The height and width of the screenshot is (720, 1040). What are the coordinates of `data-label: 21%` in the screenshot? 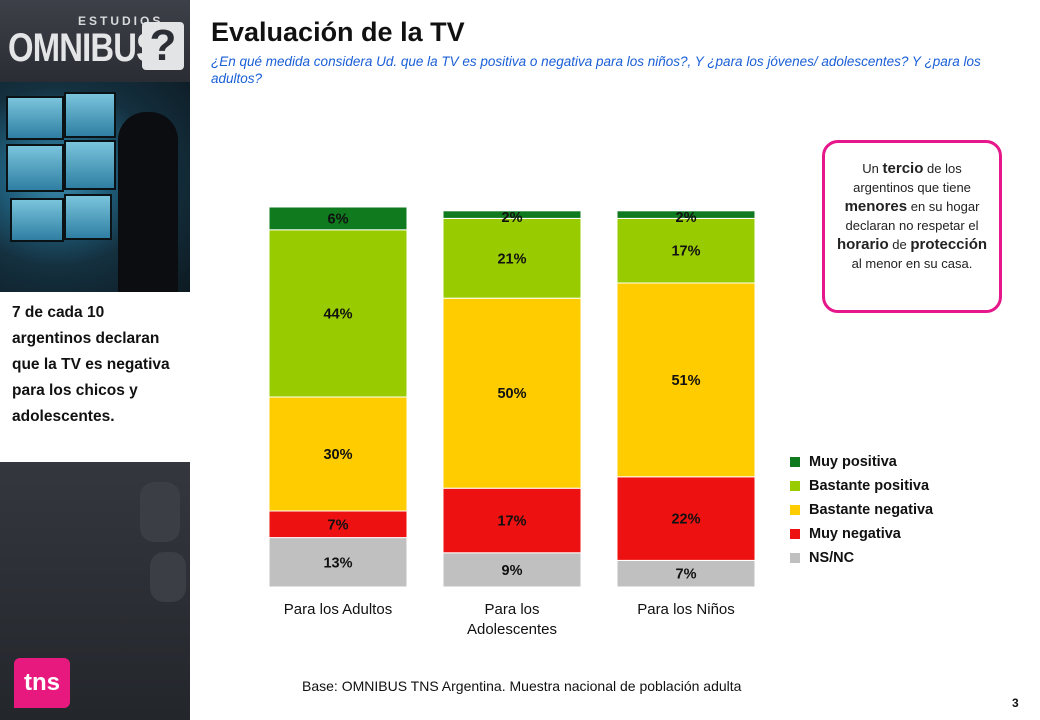 It's located at (511, 259).